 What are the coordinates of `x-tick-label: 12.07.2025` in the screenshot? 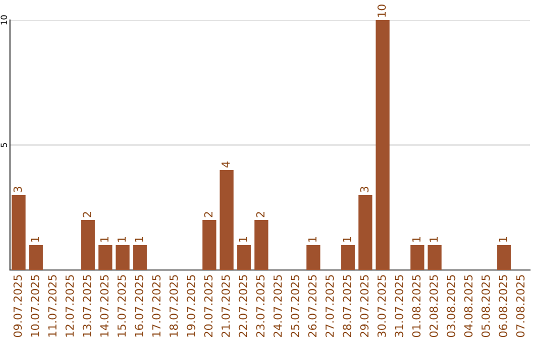 It's located at (69, 306).